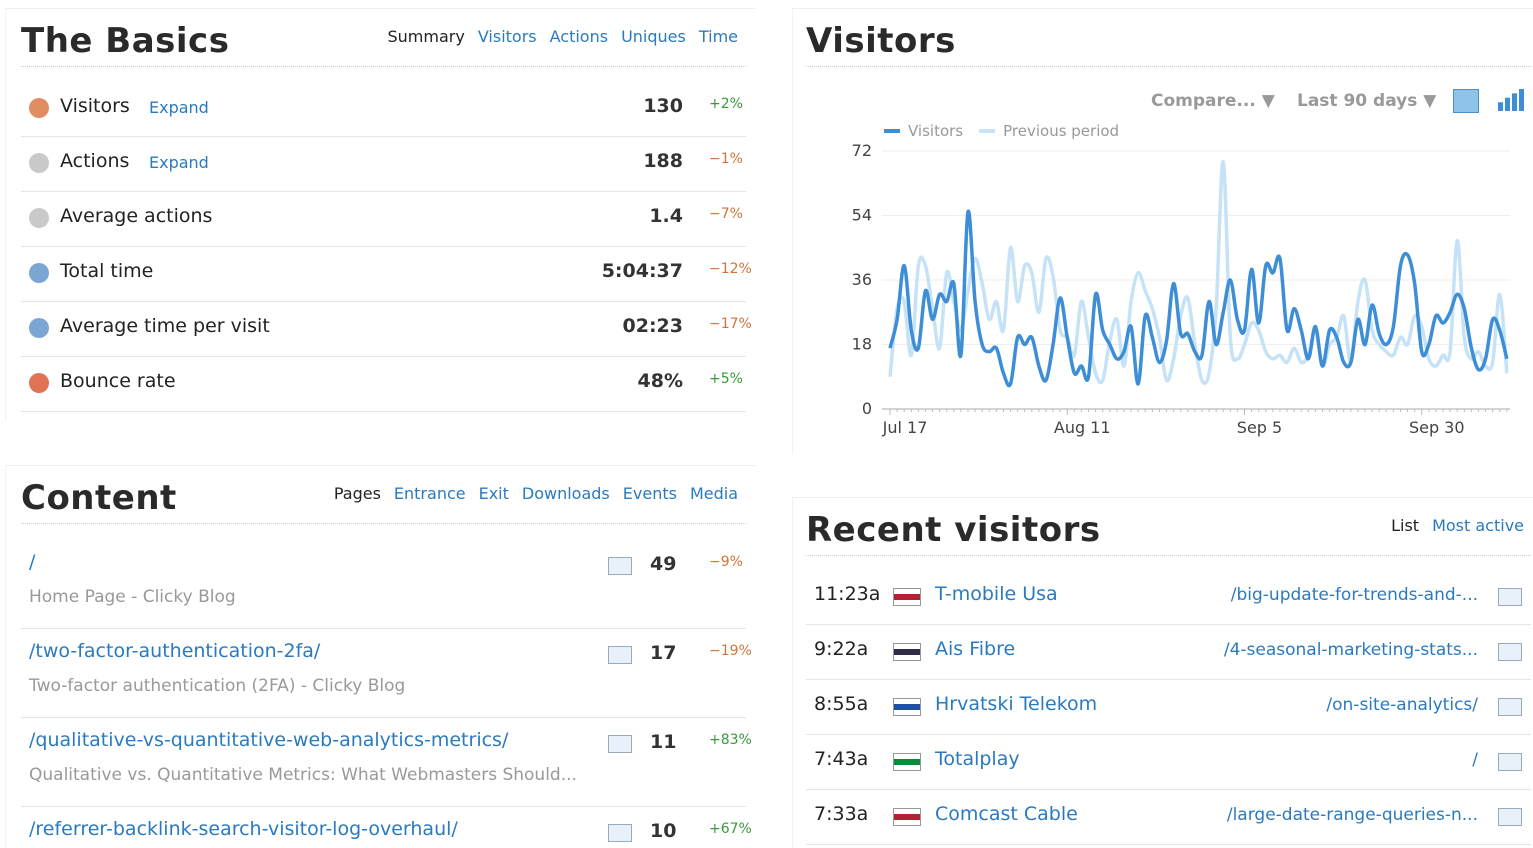 Image resolution: width=1533 pixels, height=848 pixels. I want to click on legend-swatch, so click(892, 131).